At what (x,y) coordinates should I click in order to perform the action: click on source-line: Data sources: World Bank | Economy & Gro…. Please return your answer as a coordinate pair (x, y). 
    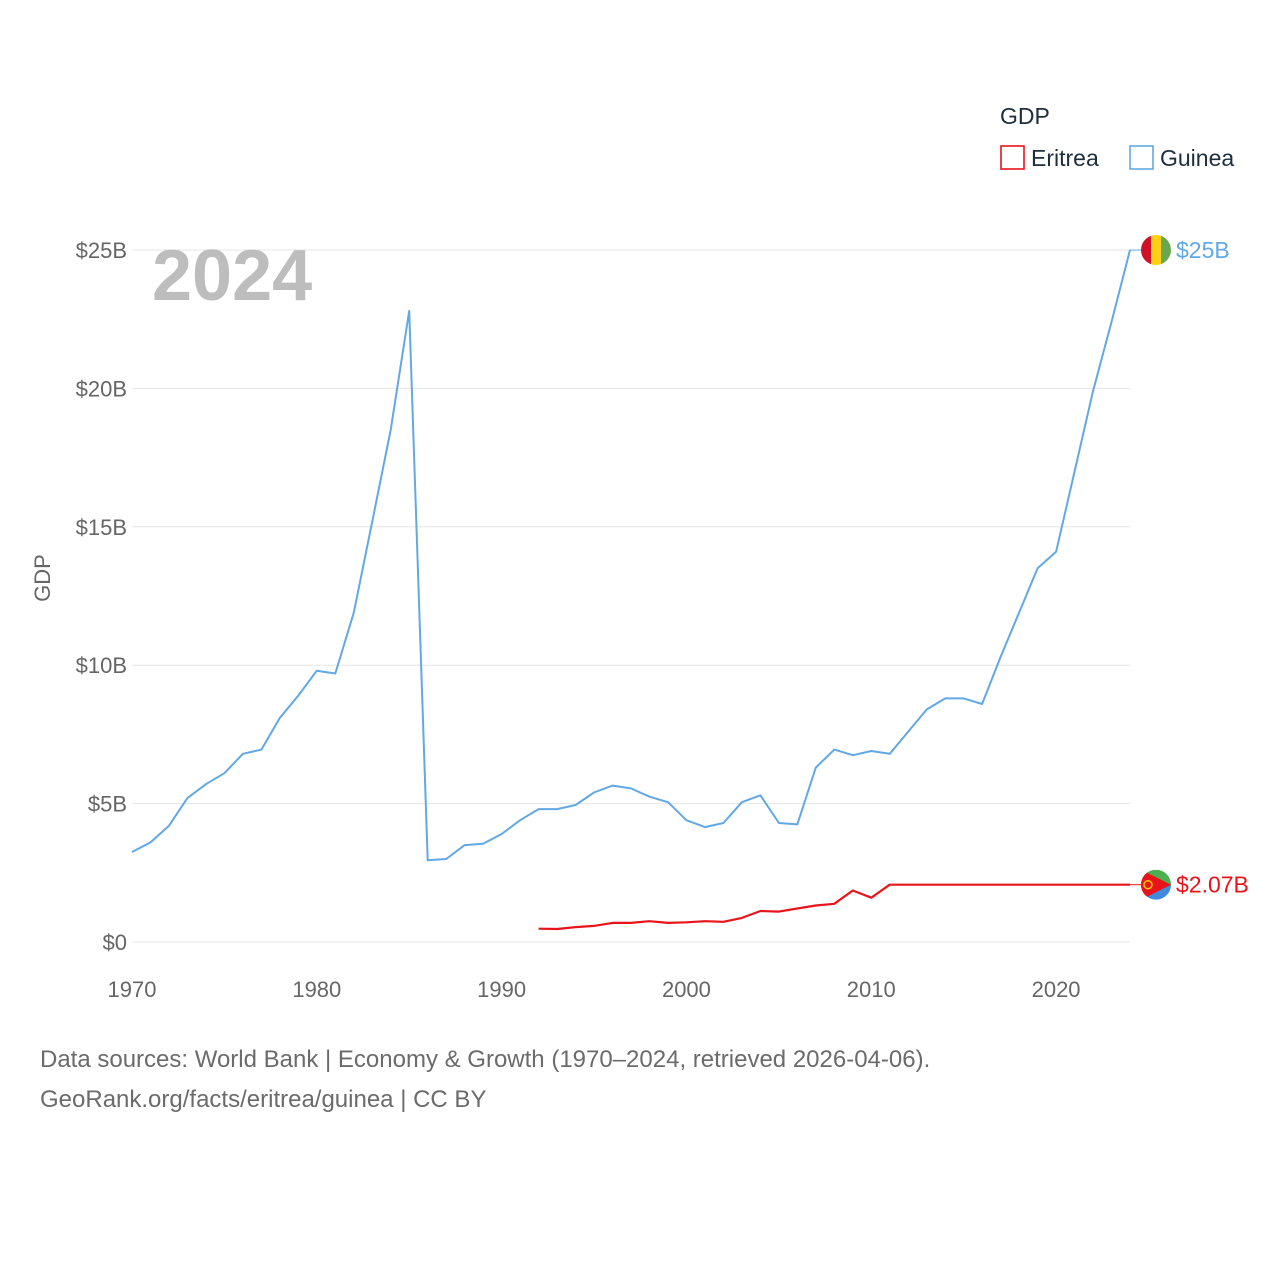
    Looking at the image, I should click on (485, 1059).